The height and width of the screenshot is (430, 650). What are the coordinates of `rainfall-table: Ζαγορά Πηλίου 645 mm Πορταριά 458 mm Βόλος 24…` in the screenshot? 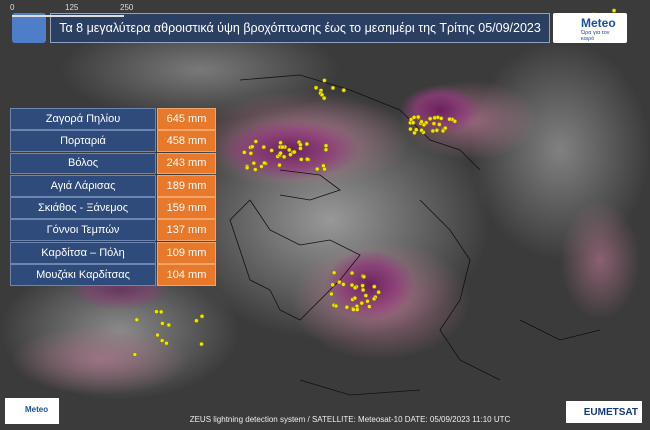 It's located at (113, 197).